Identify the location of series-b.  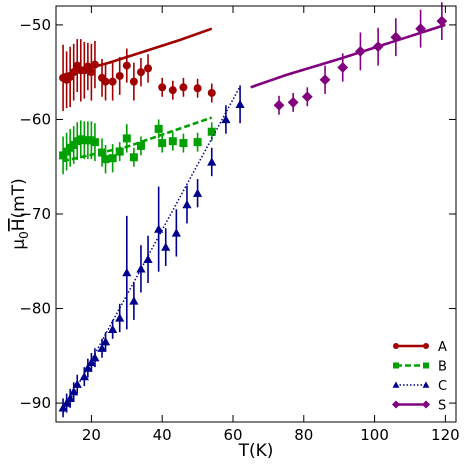
(137, 145).